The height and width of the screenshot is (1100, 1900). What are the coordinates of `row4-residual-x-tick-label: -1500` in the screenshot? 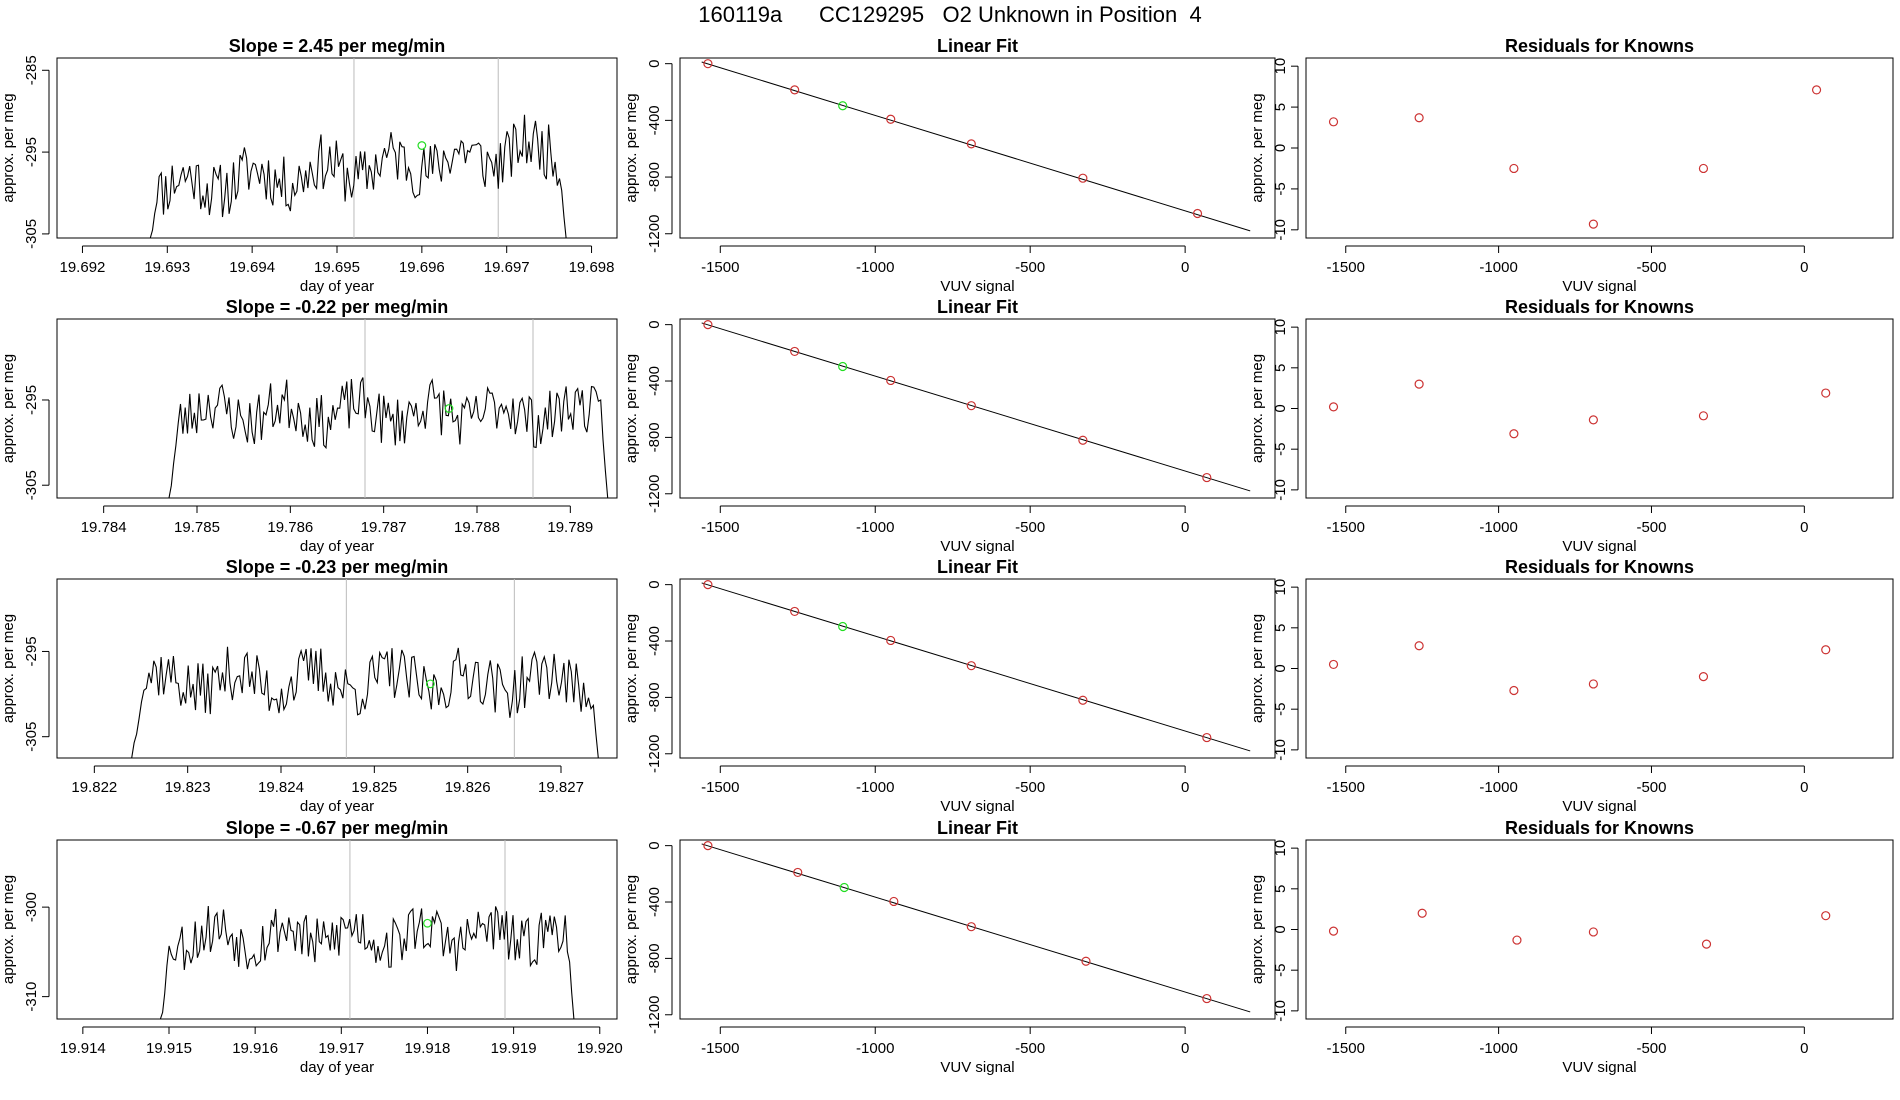 It's located at (1346, 1048).